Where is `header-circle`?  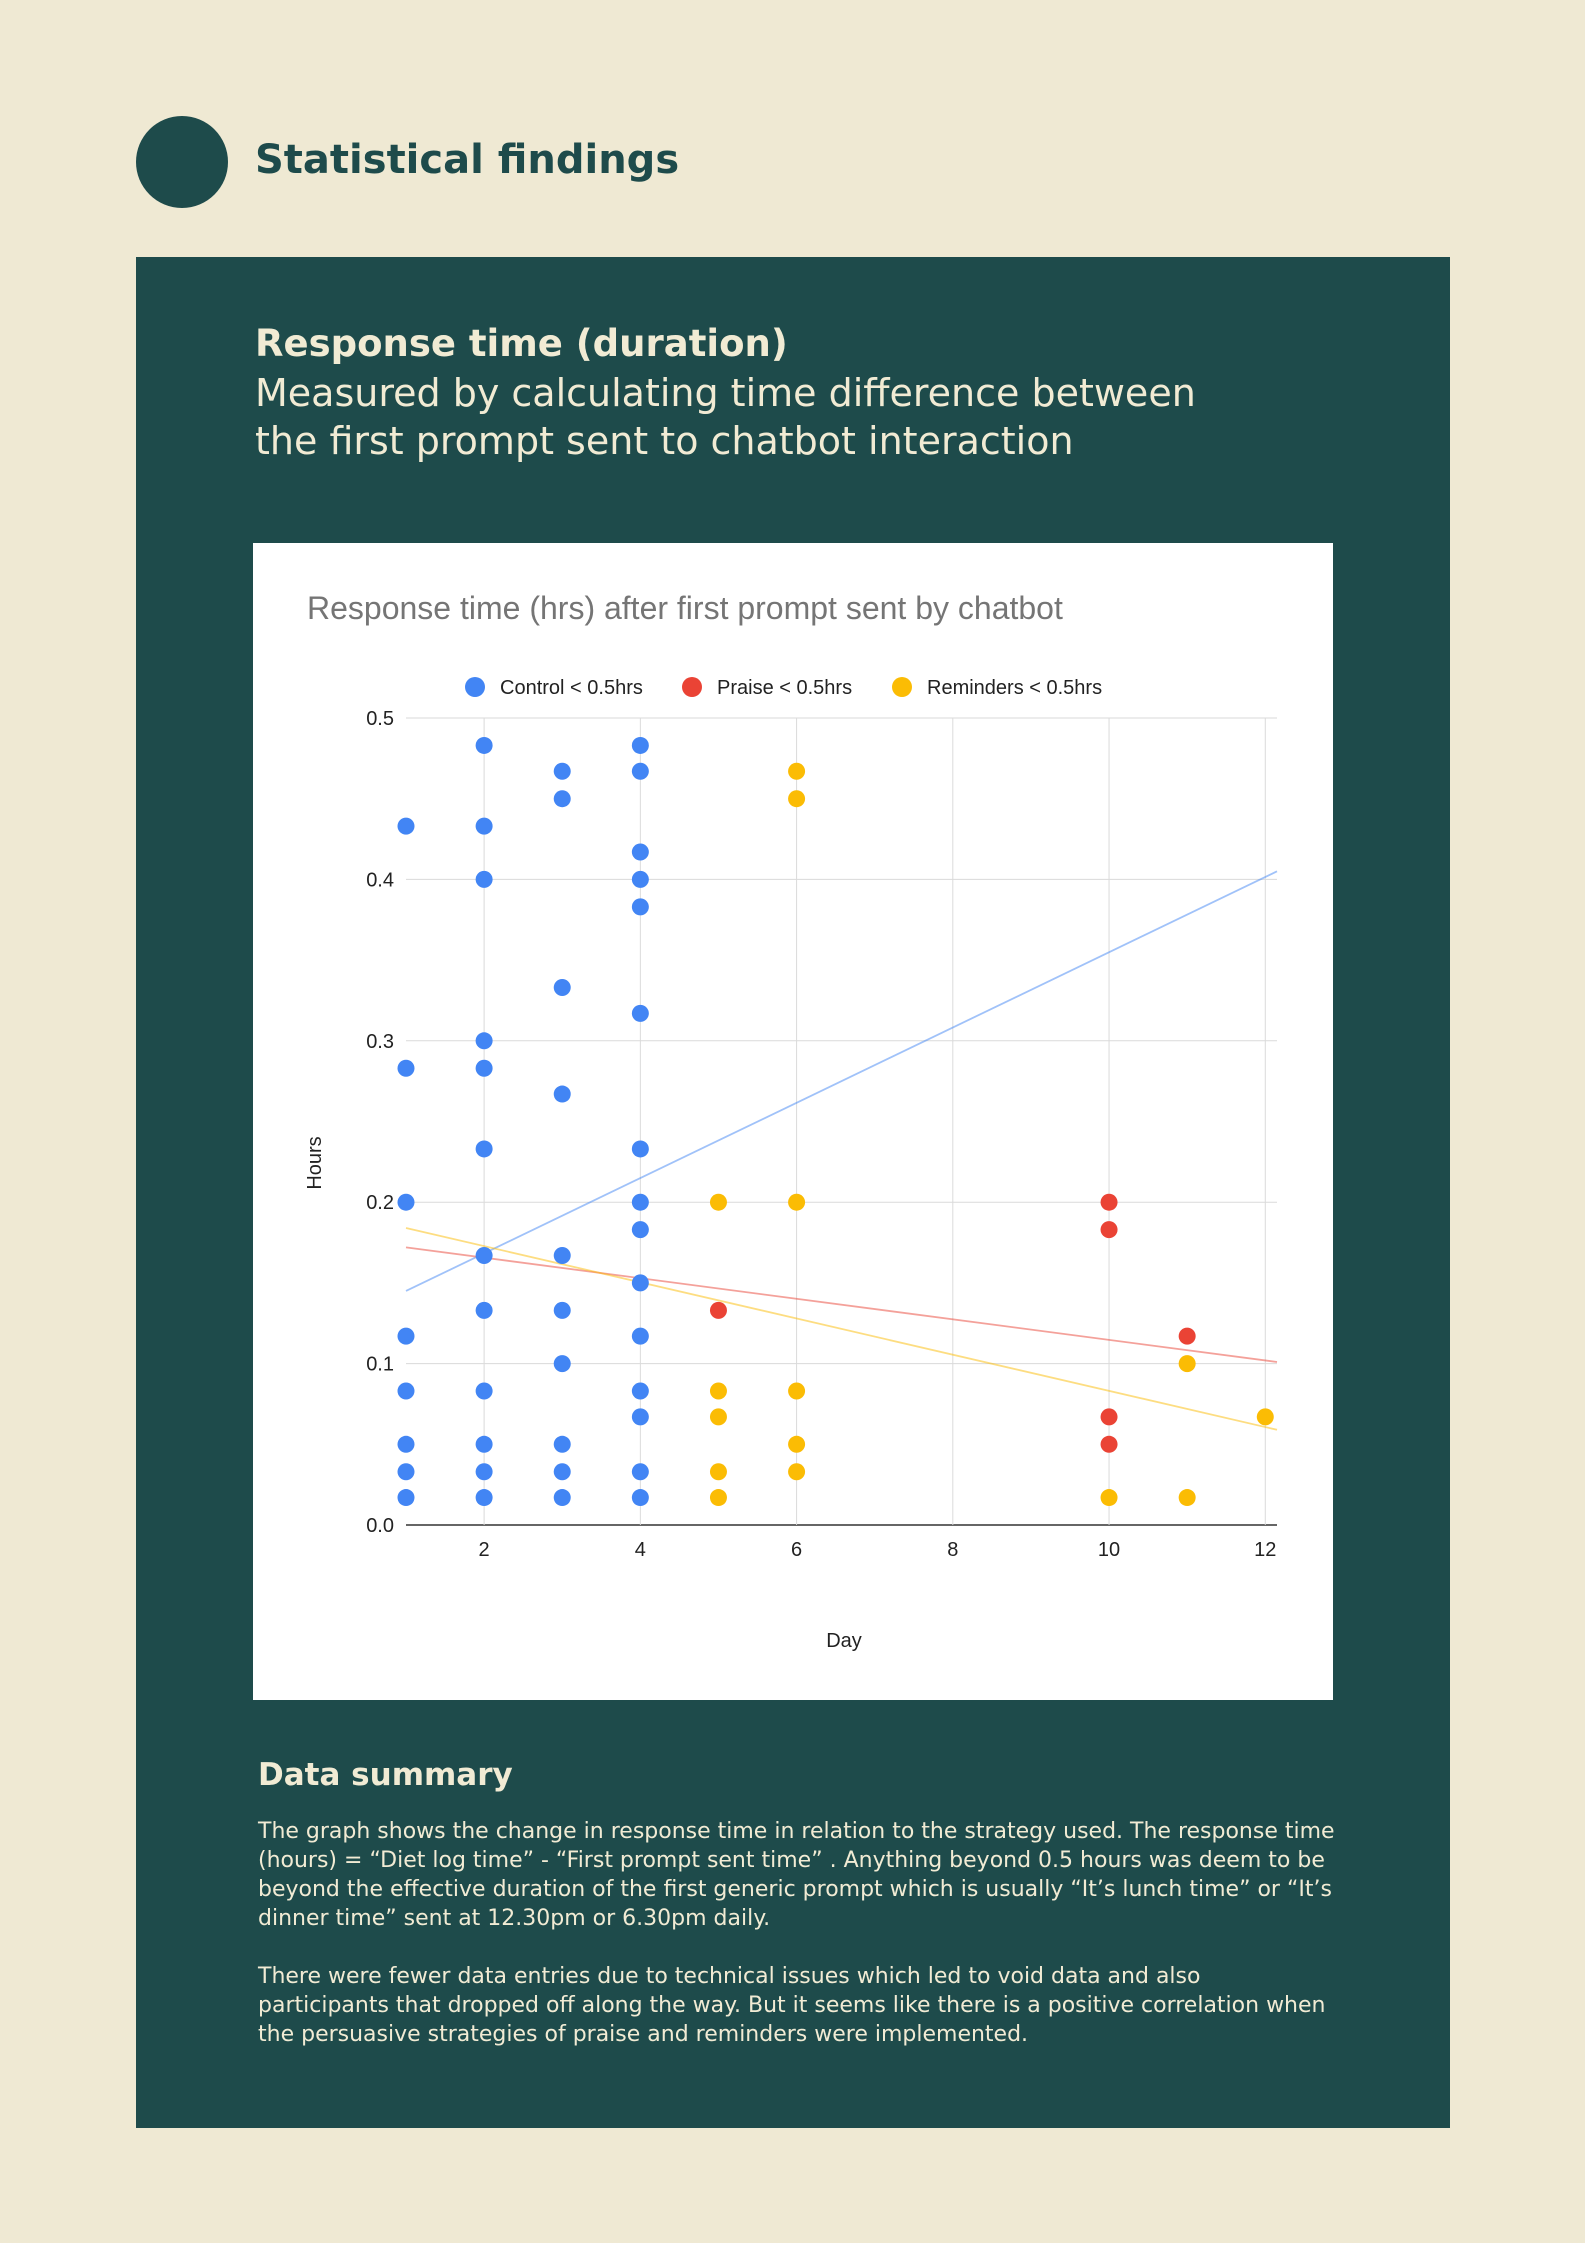 header-circle is located at coordinates (182, 162).